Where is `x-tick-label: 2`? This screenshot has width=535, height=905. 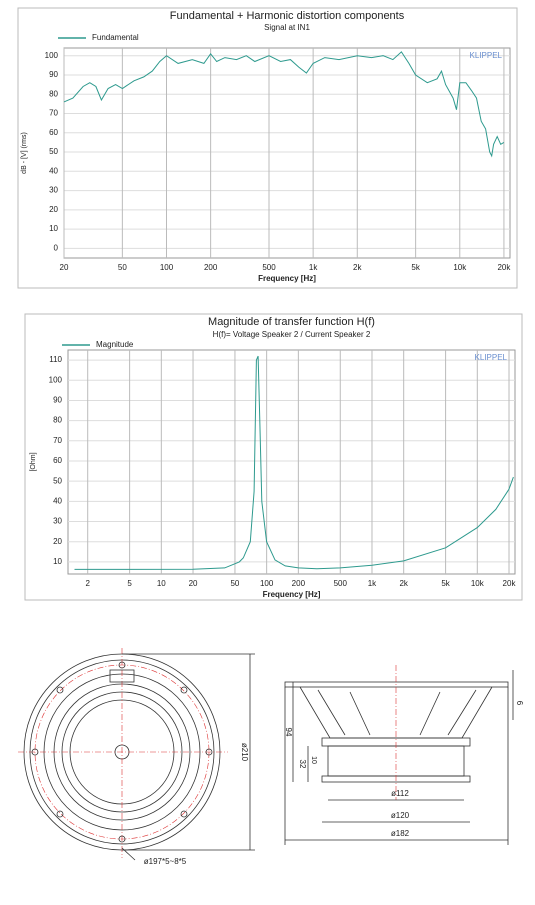 x-tick-label: 2 is located at coordinates (87, 583).